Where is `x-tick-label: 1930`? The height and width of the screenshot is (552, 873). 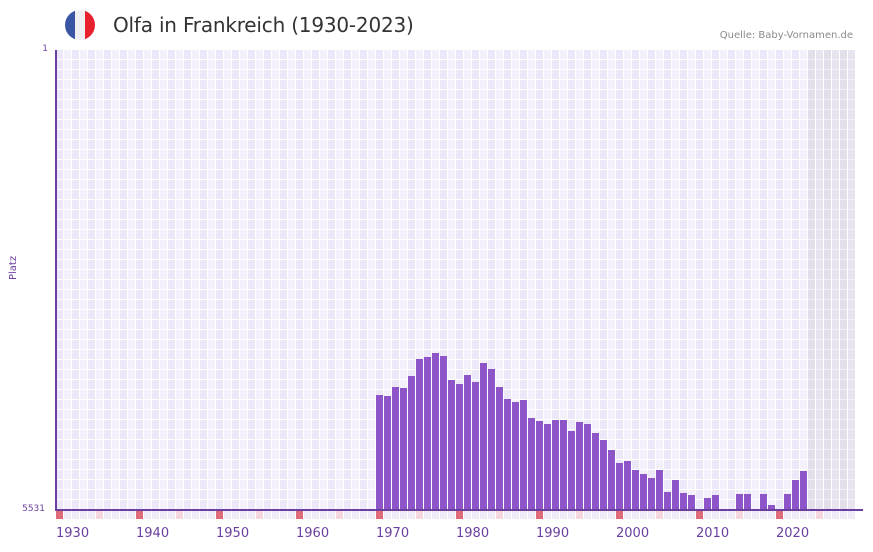 x-tick-label: 1930 is located at coordinates (73, 533).